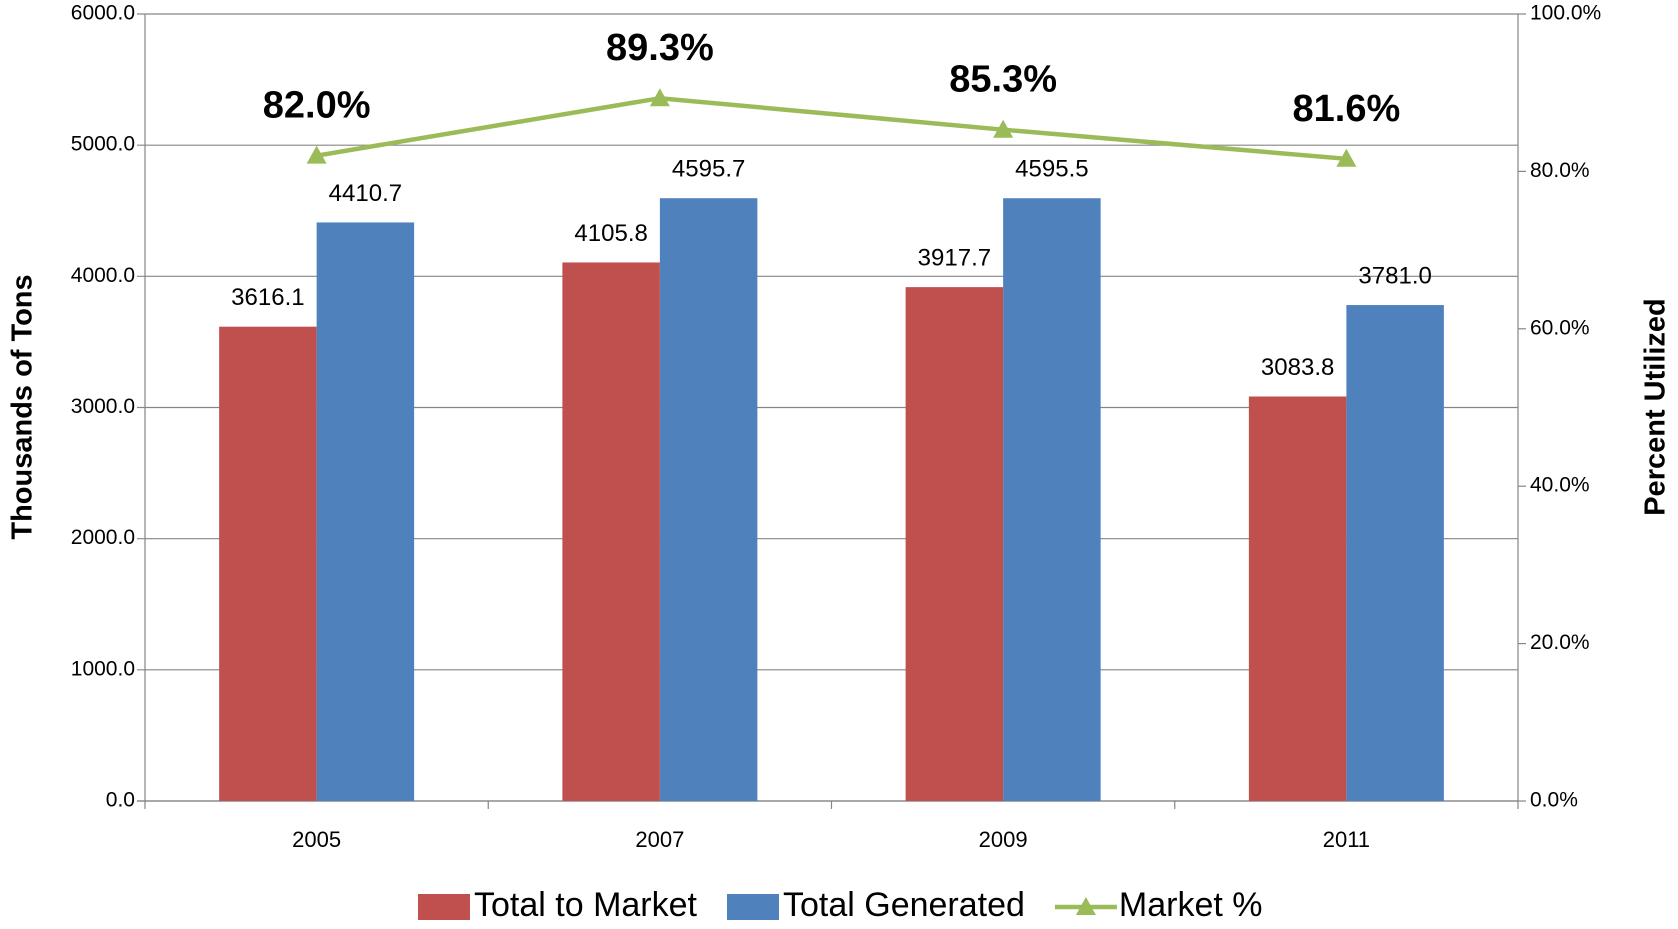  I want to click on line-value-label: 89.3%, so click(660, 48).